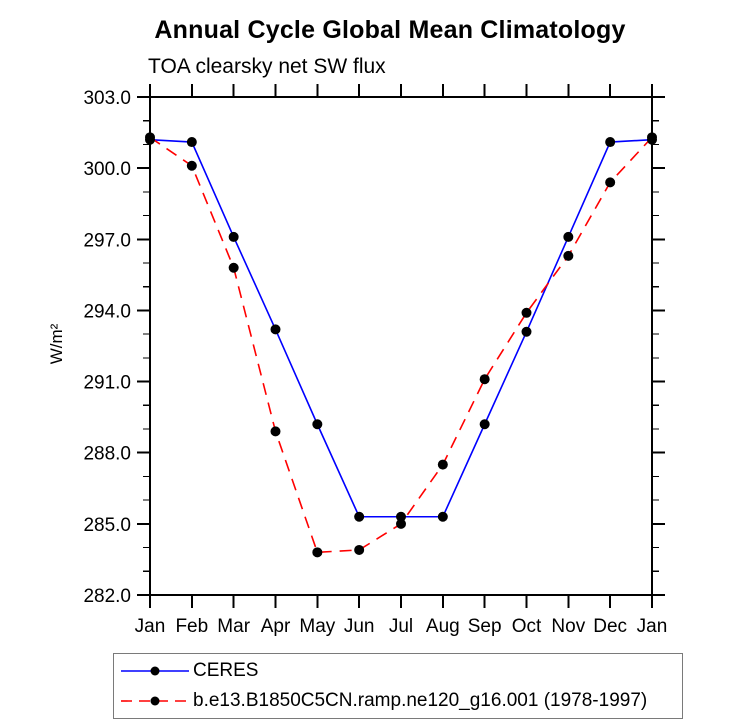  What do you see at coordinates (267, 66) in the screenshot?
I see `chart-subtitle: TOA clearsky net SW flux` at bounding box center [267, 66].